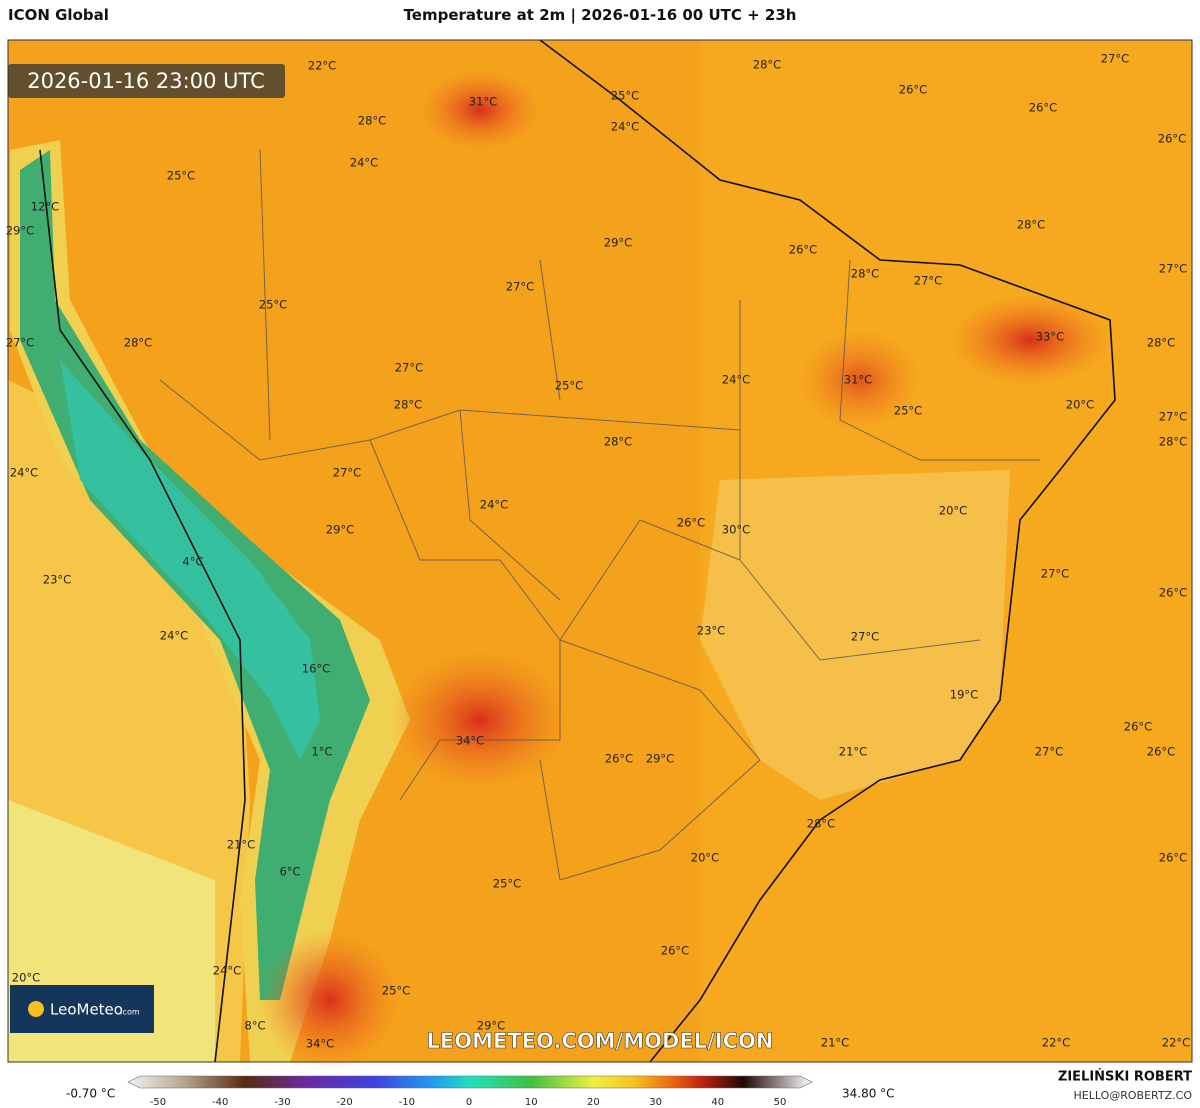  I want to click on temperature-label: 12°C, so click(45, 207).